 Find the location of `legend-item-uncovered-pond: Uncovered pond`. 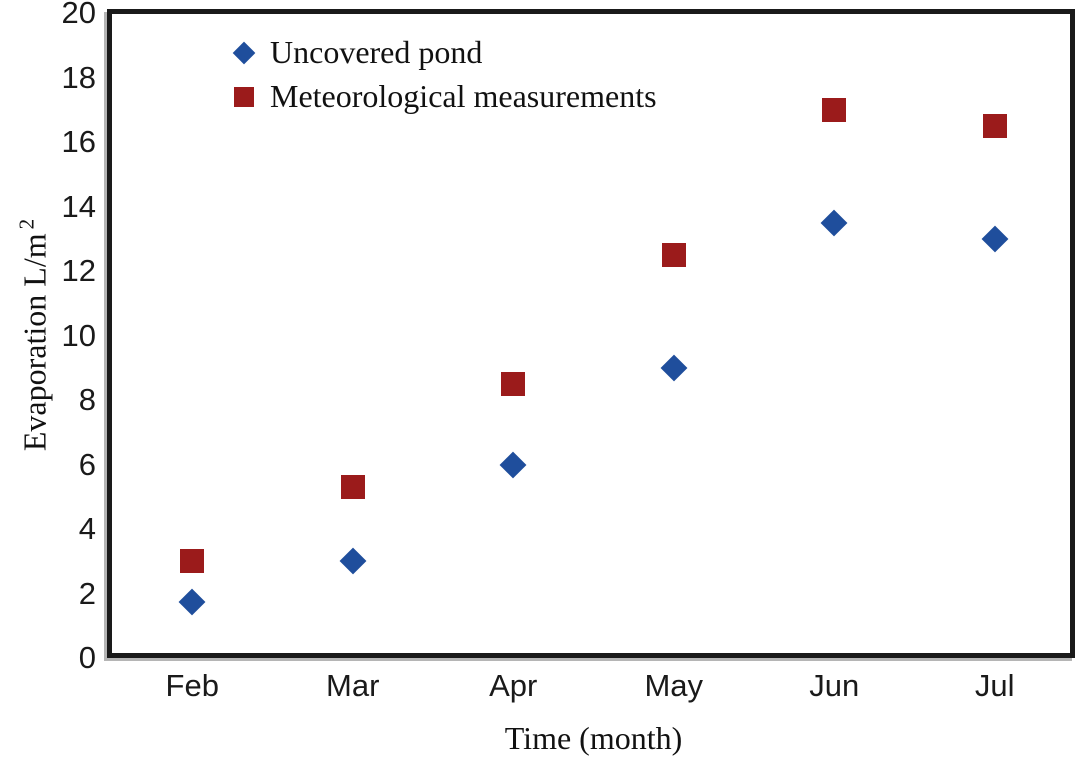

legend-item-uncovered-pond: Uncovered pond is located at coordinates (441, 52).